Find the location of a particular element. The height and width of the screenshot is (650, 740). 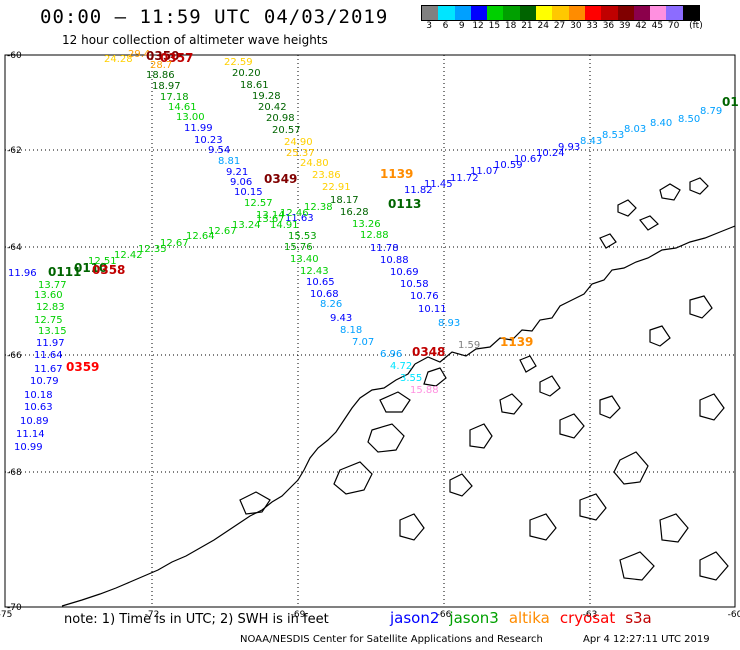

wave-height-value: 10.68 is located at coordinates (324, 294).